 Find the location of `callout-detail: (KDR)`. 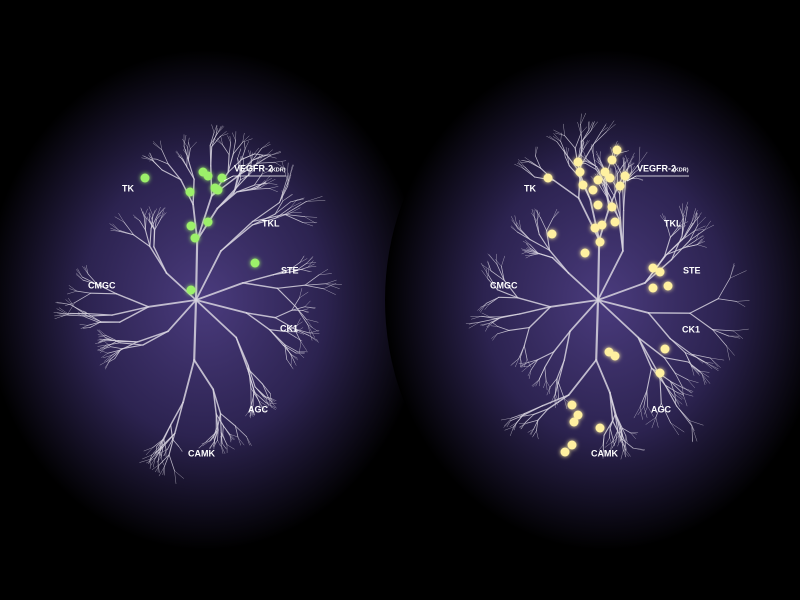

callout-detail: (KDR) is located at coordinates (681, 170).